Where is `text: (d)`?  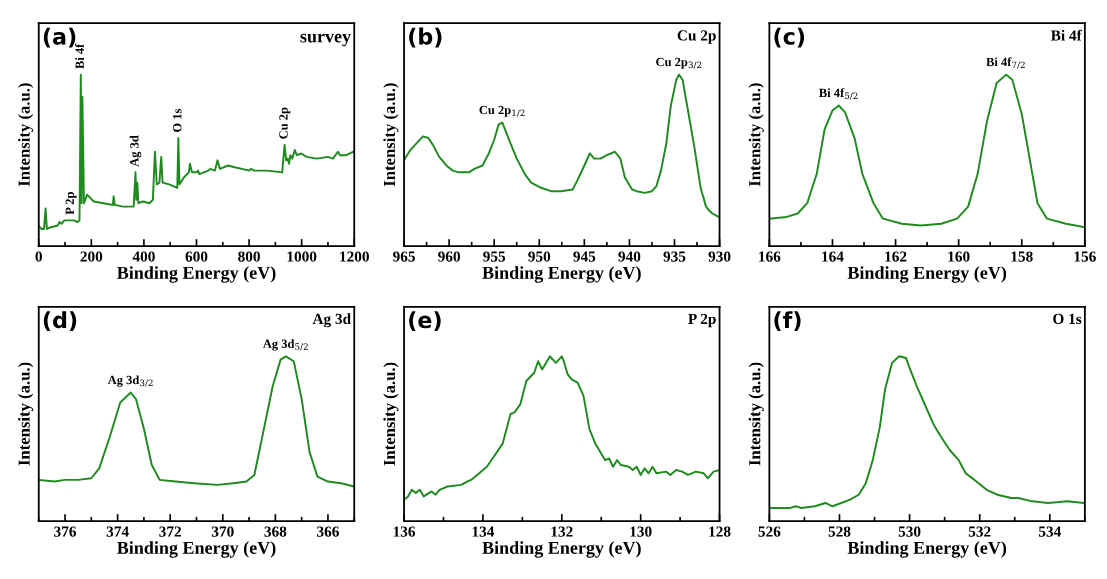
text: (d) is located at coordinates (60, 321).